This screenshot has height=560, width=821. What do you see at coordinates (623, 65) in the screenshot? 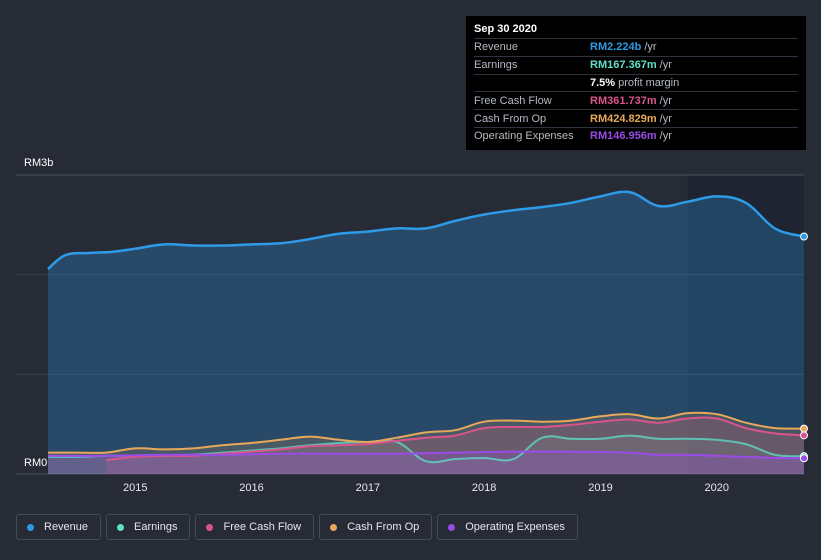
I see `tooltip-row-value: RM167.367m` at bounding box center [623, 65].